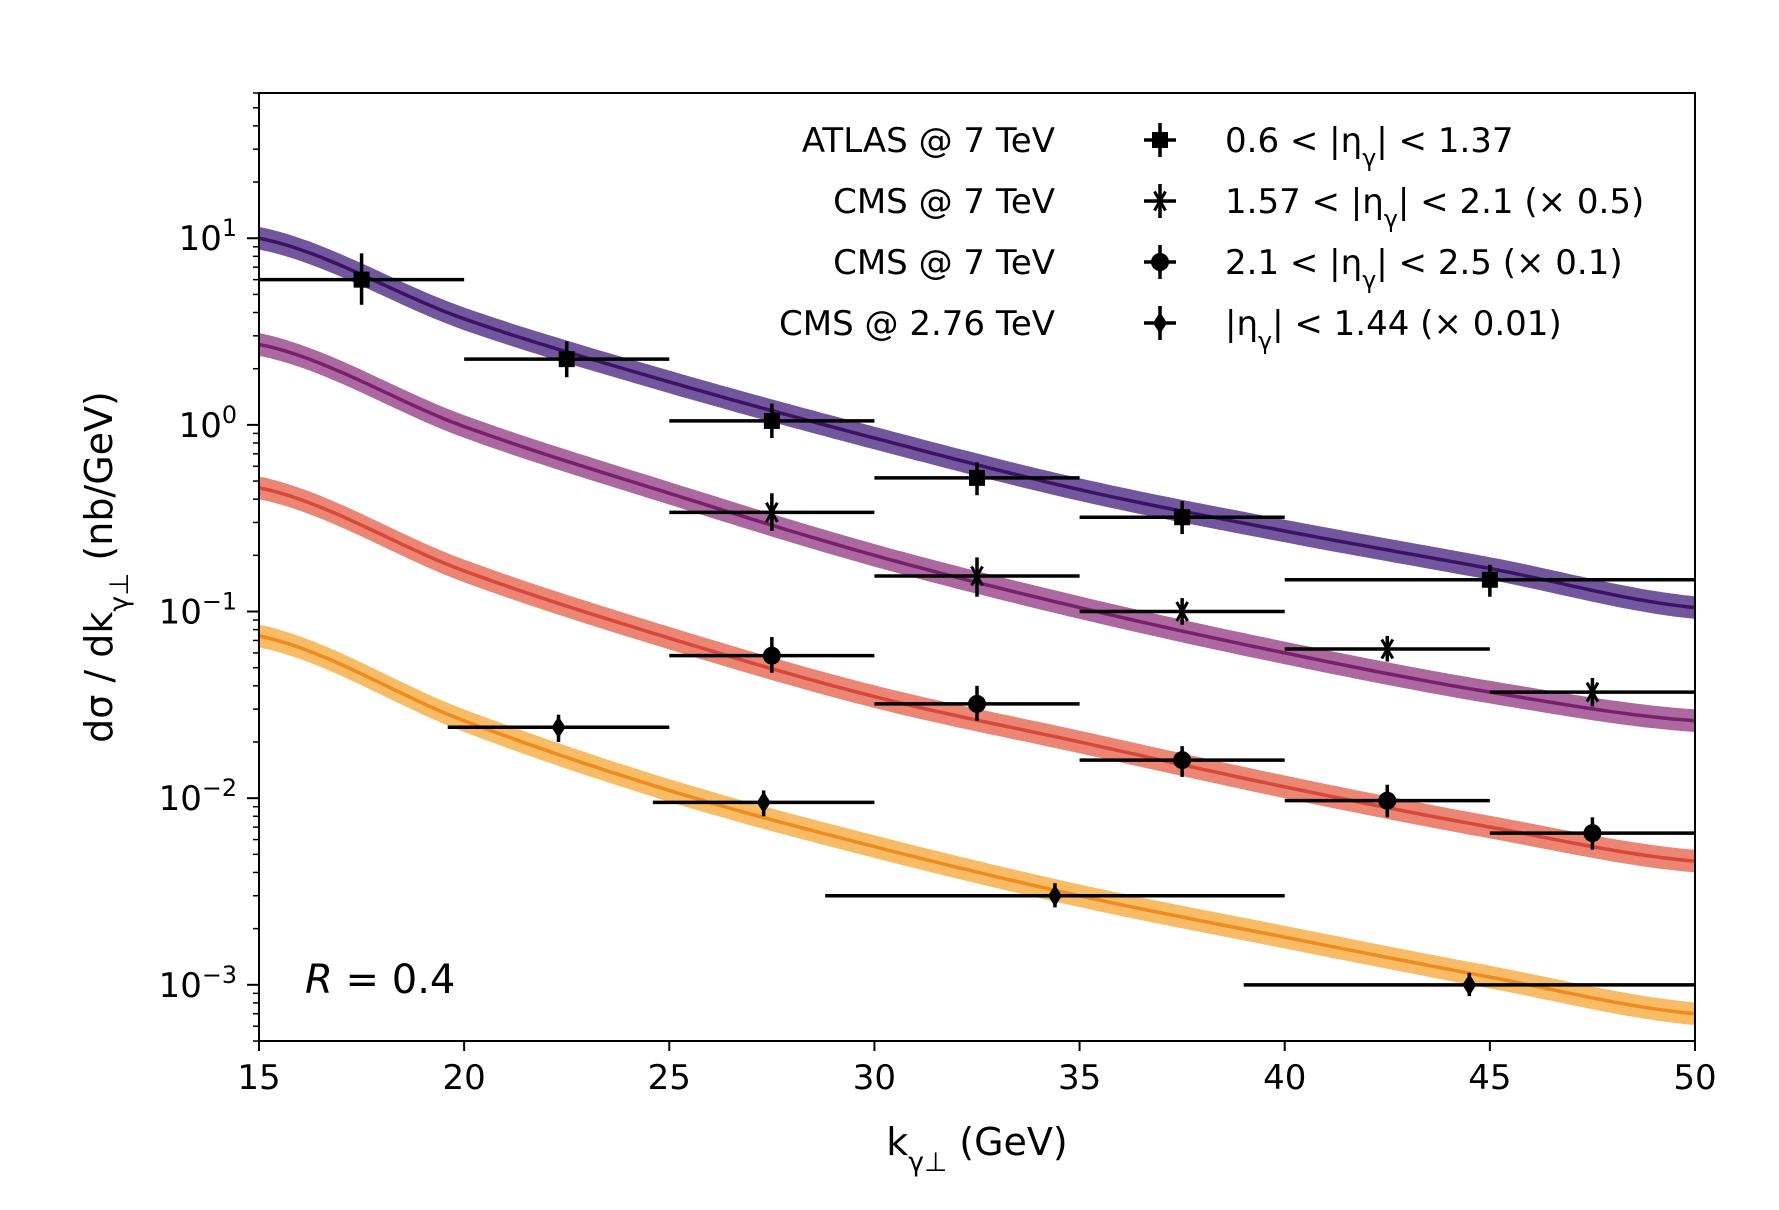 This screenshot has width=1779, height=1210. Describe the element at coordinates (380, 980) in the screenshot. I see `r-annotation: R = 0.4` at that location.